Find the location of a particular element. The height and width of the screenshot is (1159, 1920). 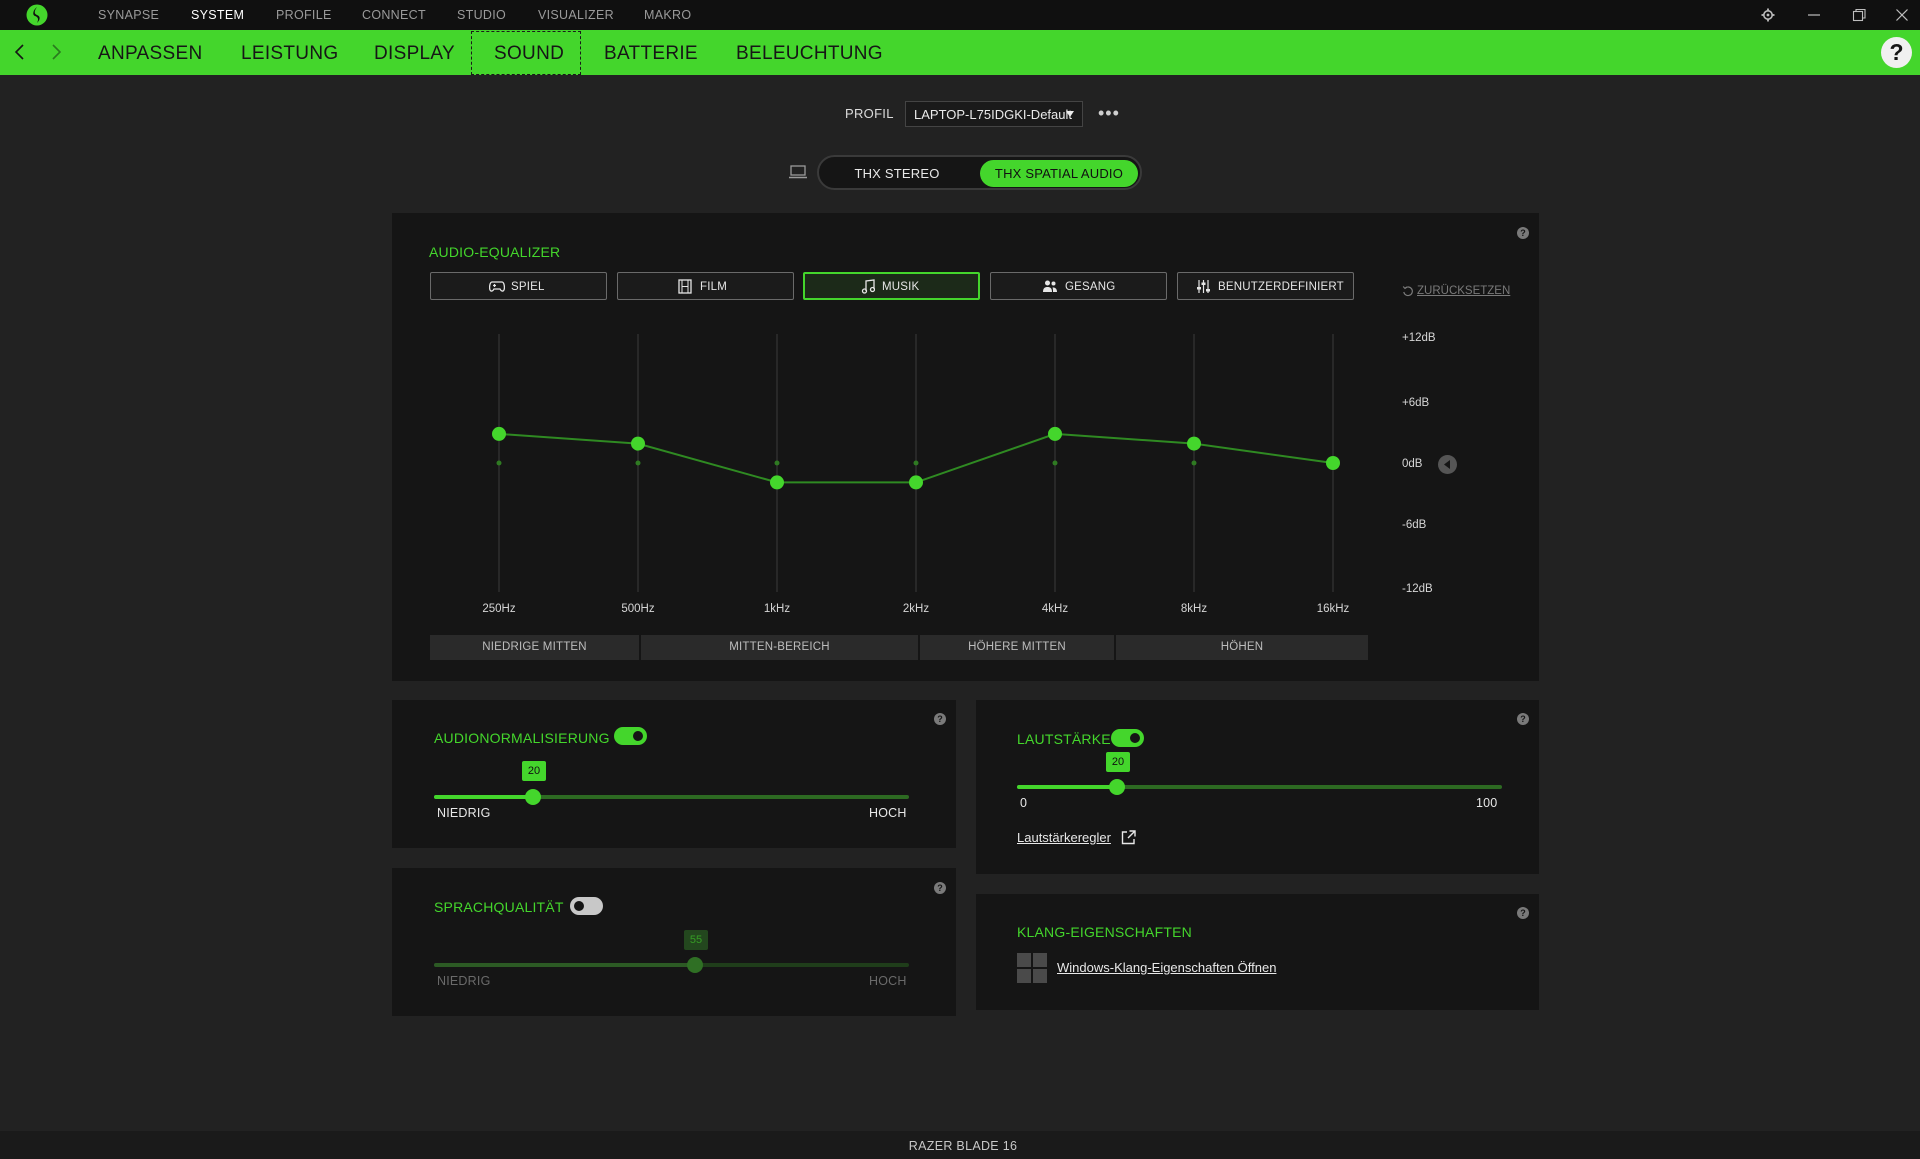

eq-freq-label: 500Hz is located at coordinates (637, 609).